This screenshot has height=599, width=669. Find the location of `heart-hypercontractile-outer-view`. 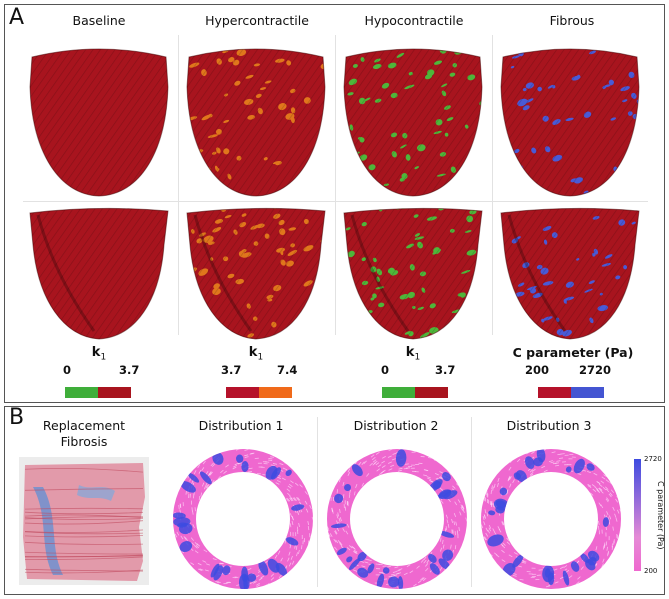

heart-hypercontractile-outer-view is located at coordinates (256, 122).